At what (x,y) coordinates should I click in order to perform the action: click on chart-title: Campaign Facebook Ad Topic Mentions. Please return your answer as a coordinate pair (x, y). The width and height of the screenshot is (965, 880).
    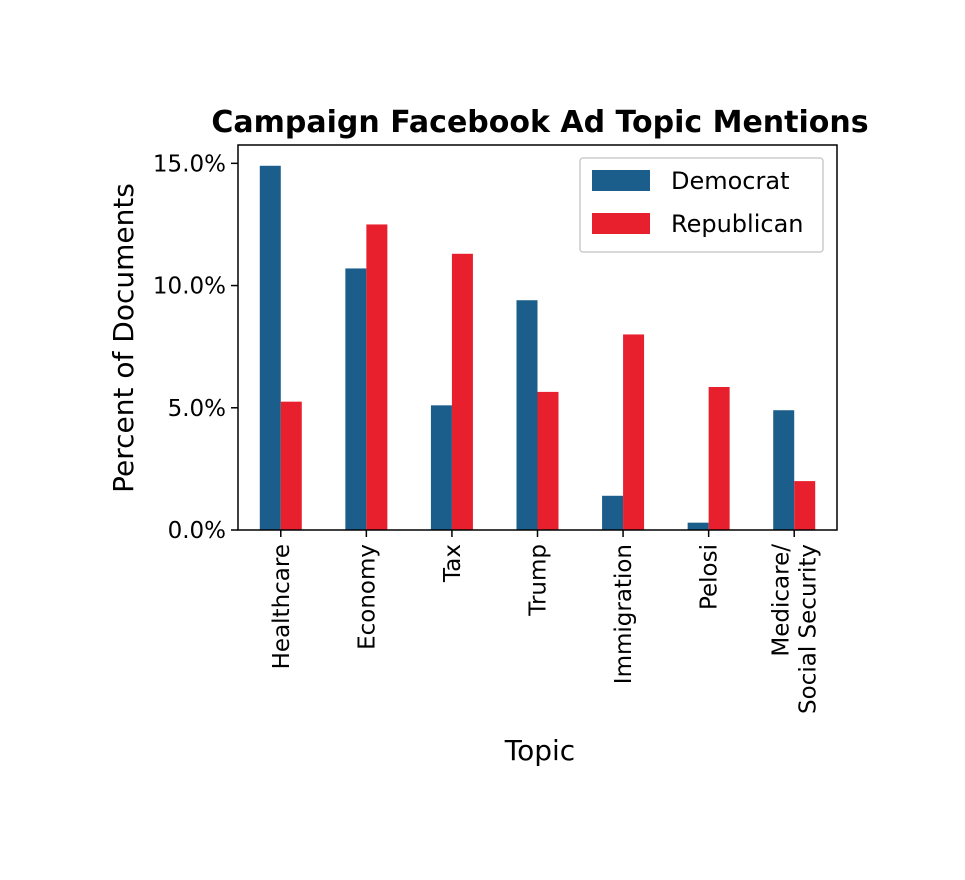
    Looking at the image, I should click on (539, 122).